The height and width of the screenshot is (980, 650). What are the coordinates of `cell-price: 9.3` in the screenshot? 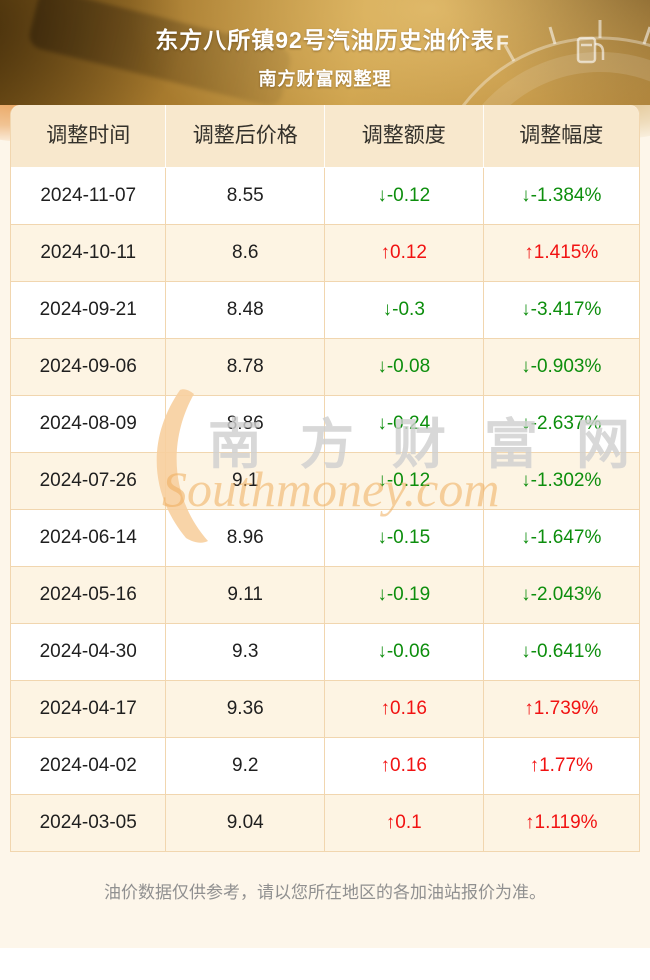 It's located at (245, 652).